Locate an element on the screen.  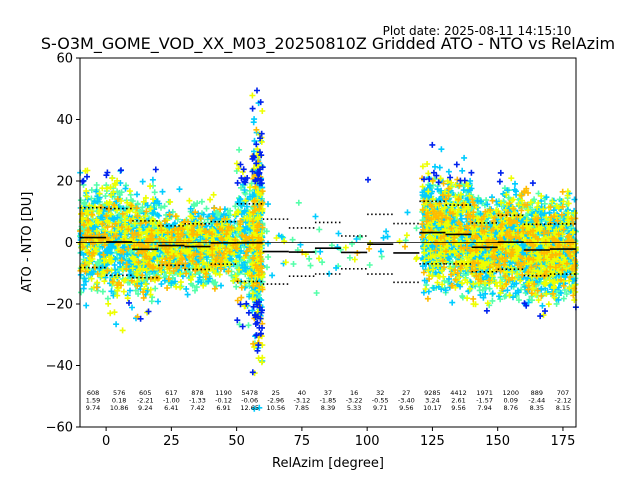
bin-std: 5.33 is located at coordinates (354, 408).